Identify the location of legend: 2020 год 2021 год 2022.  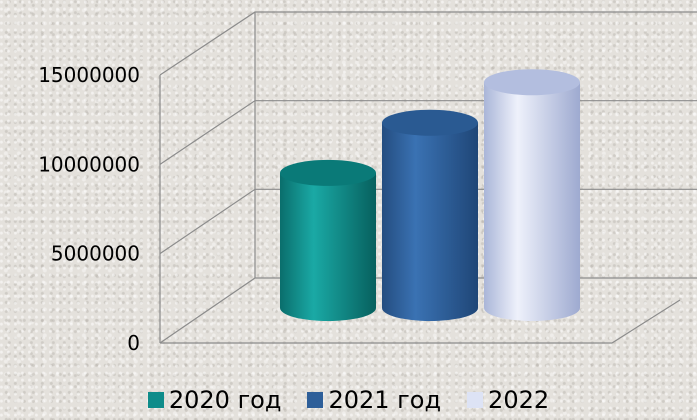
(348, 400).